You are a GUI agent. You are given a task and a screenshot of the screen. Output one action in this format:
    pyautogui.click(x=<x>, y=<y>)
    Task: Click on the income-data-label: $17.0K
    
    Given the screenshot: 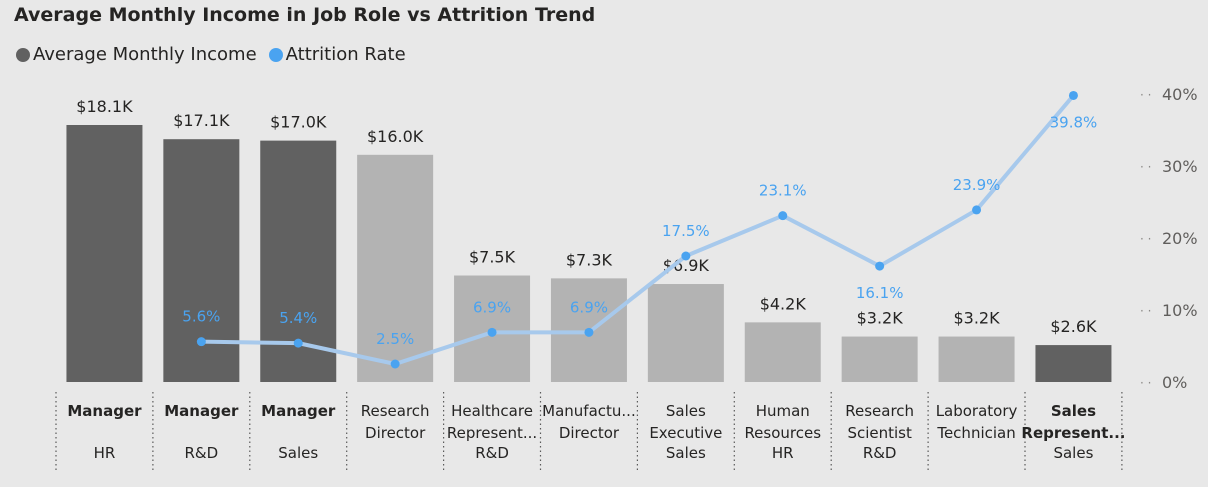 What is the action you would take?
    pyautogui.click(x=298, y=122)
    